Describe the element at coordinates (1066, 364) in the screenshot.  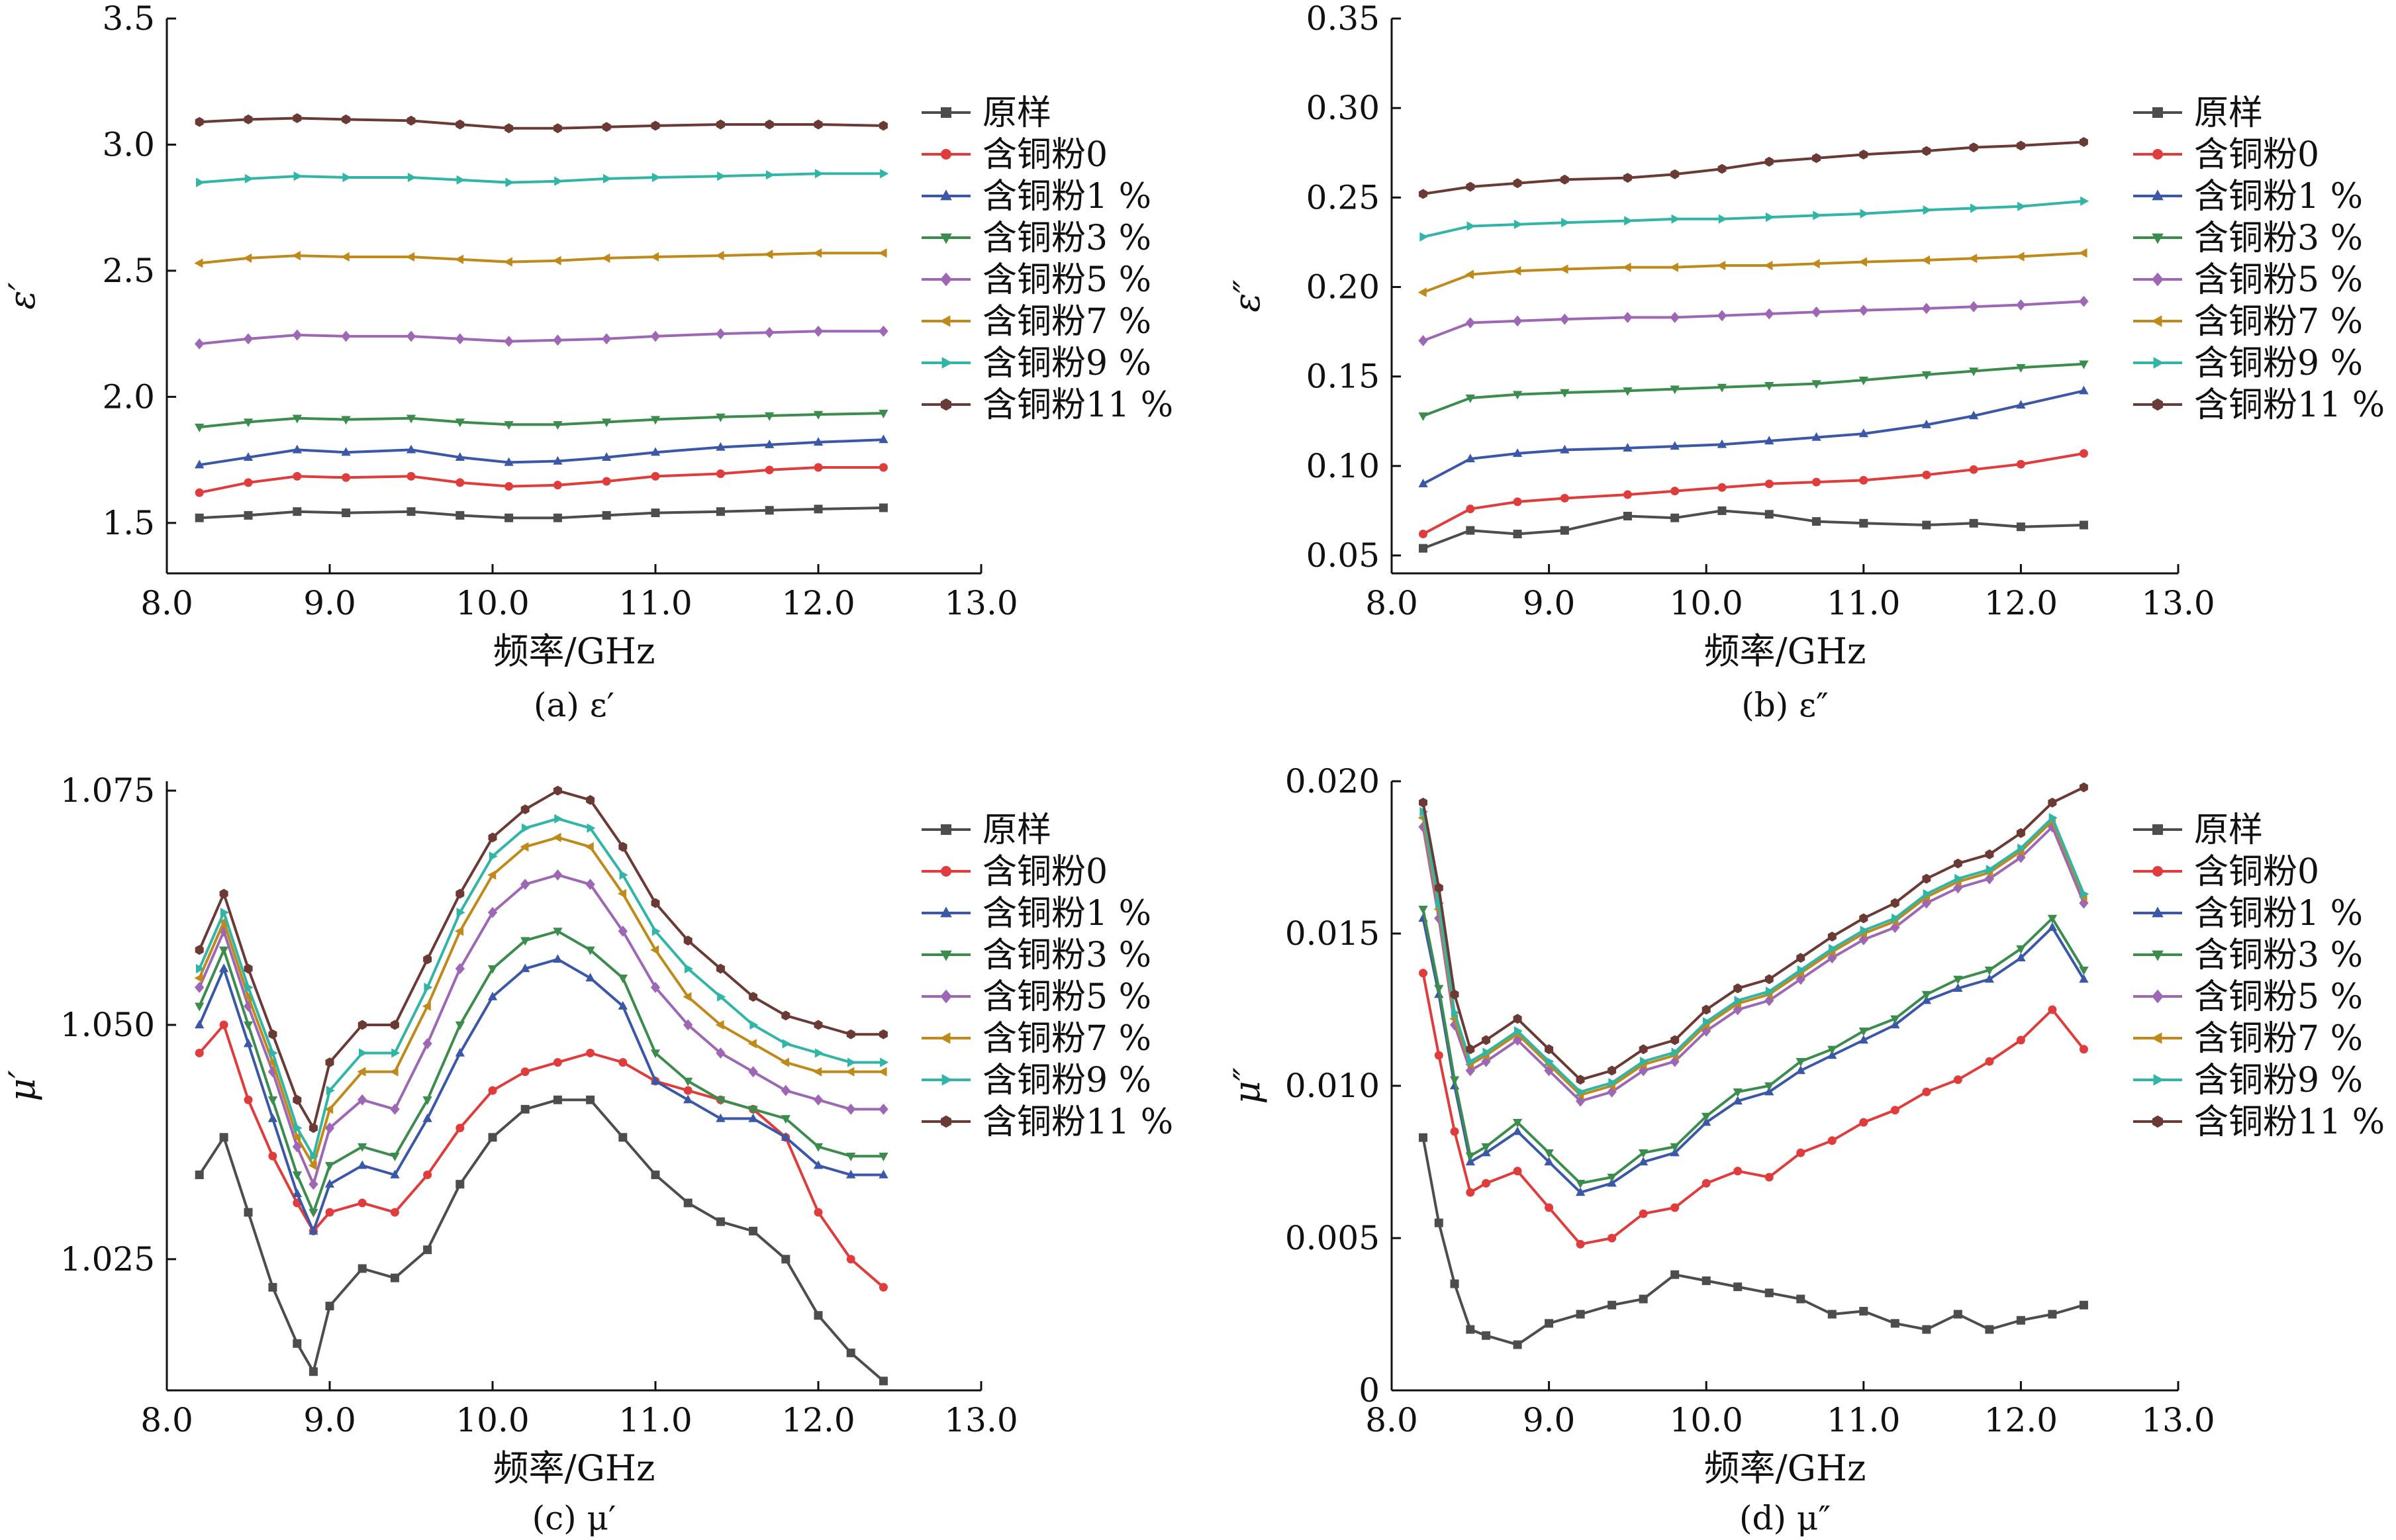
I see `legend-label: 含铜粉9 %` at that location.